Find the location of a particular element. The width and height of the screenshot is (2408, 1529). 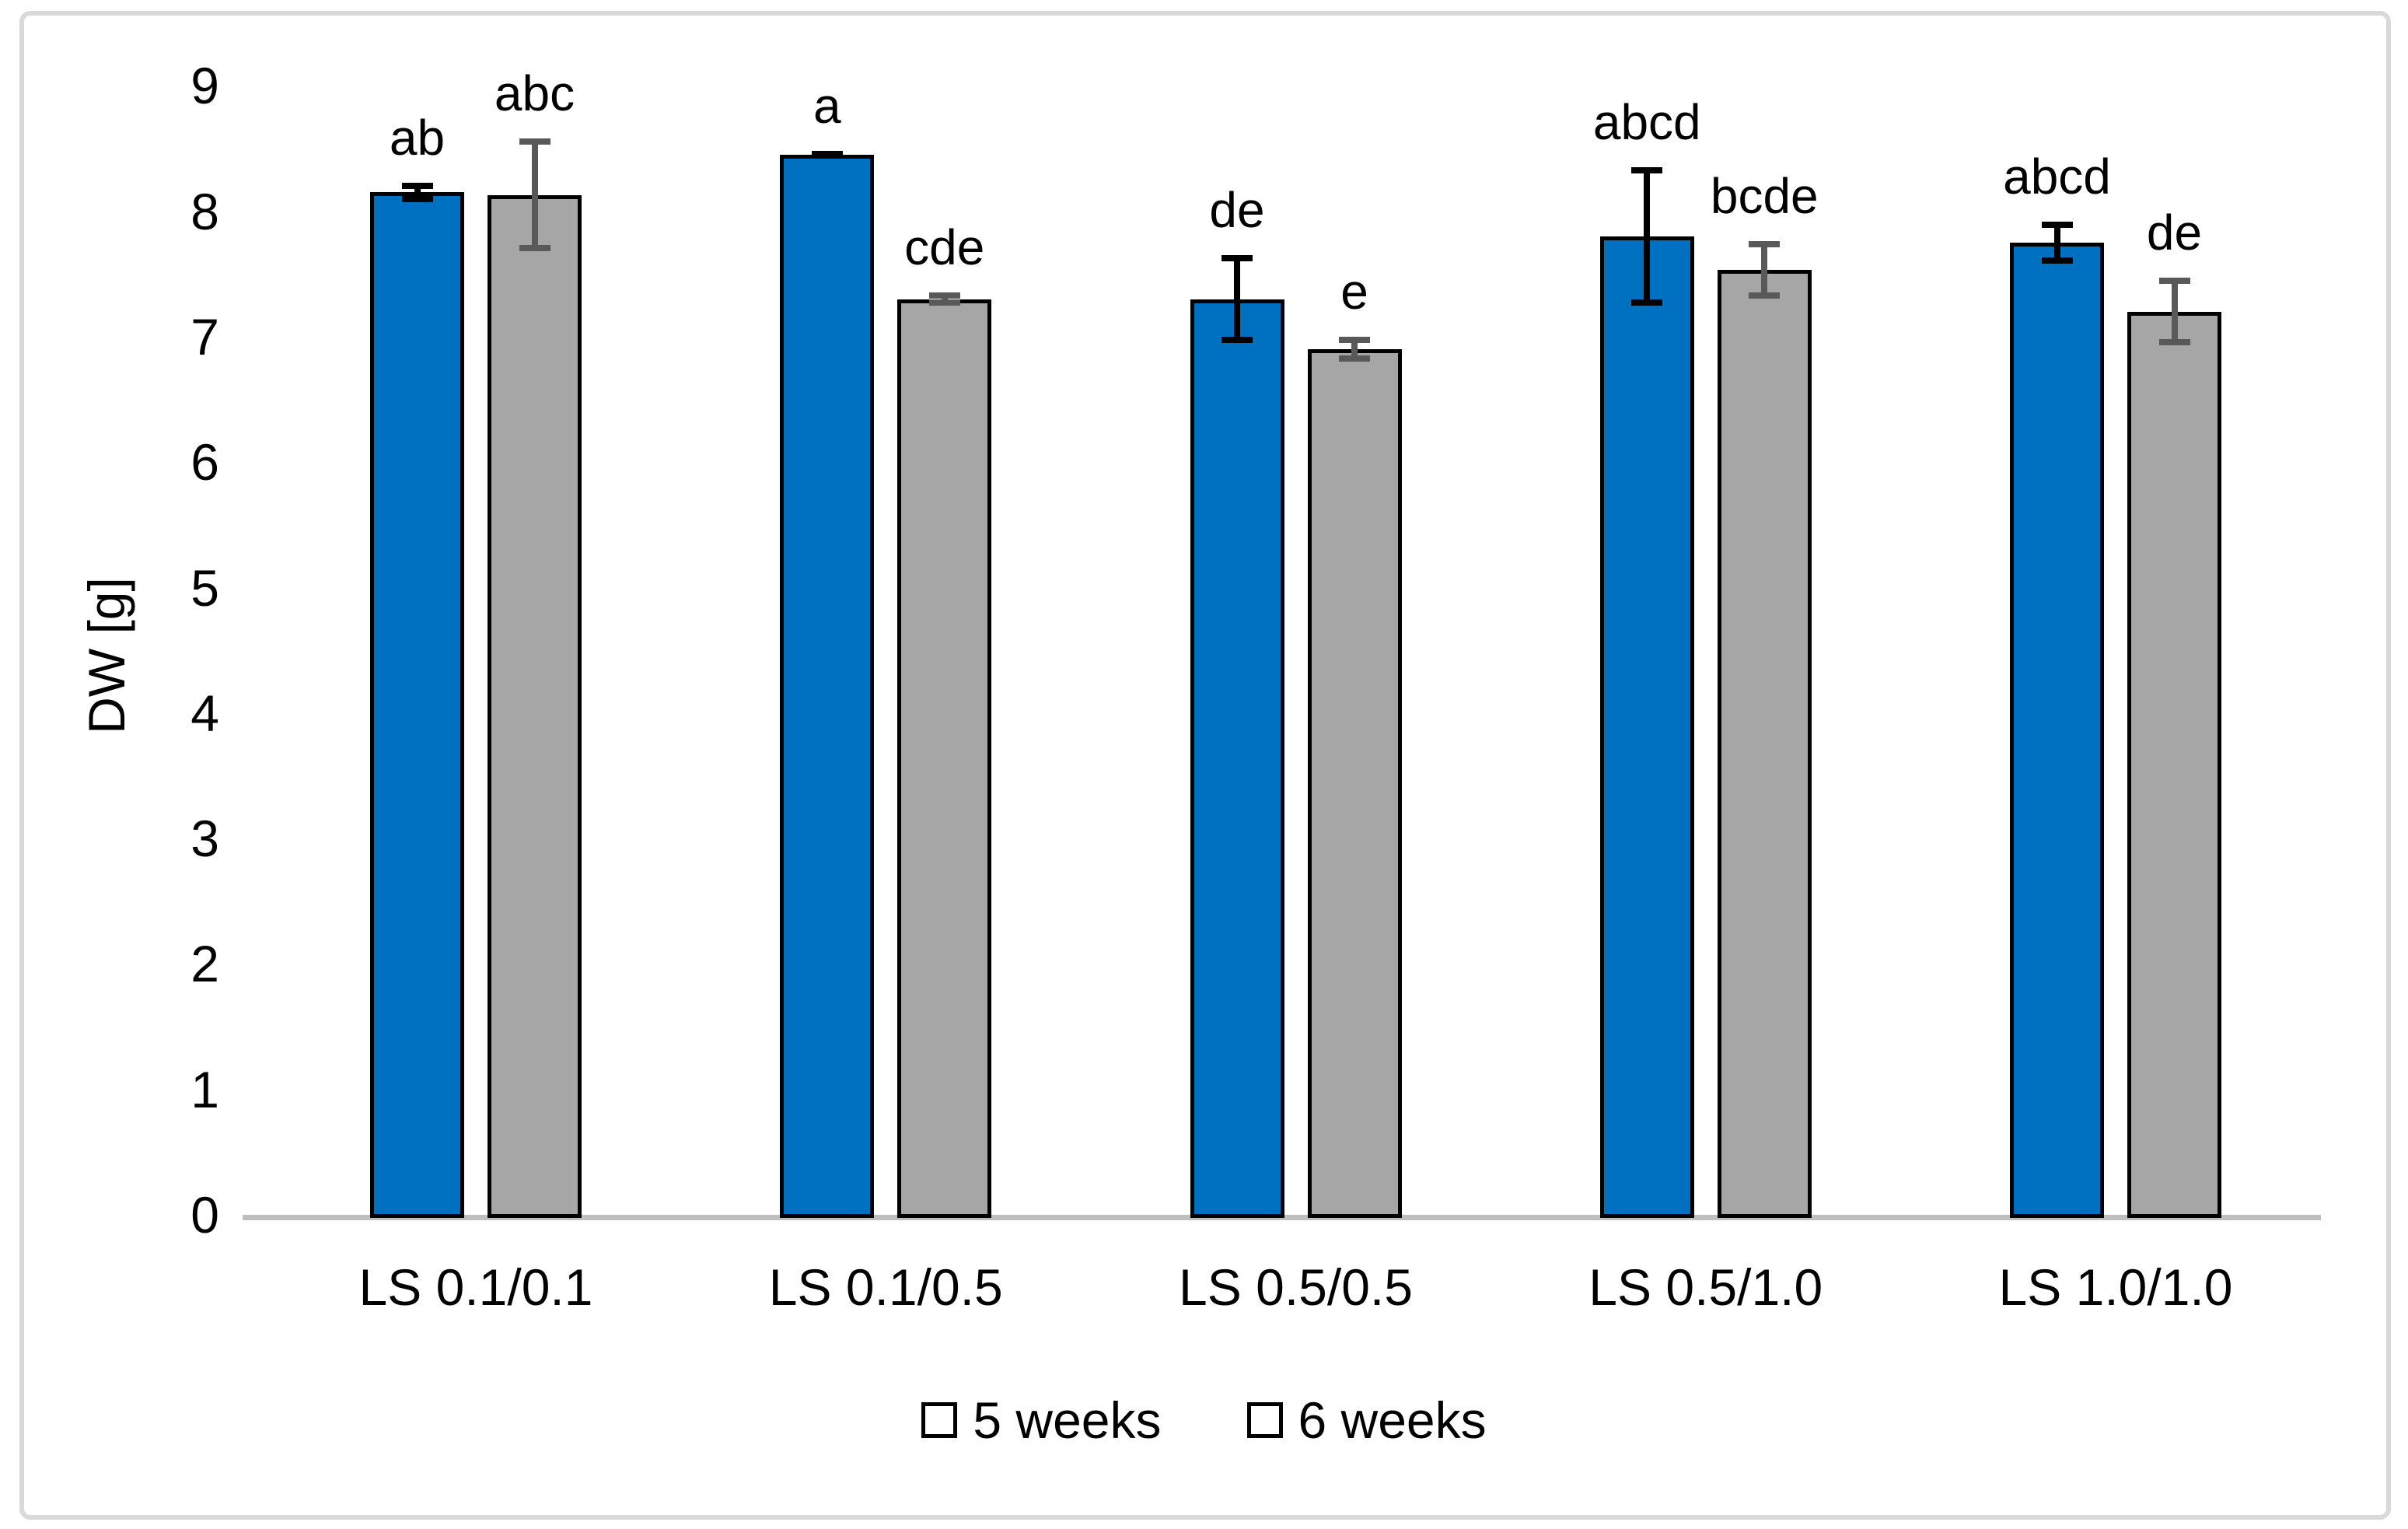

y-tick-label: 2 is located at coordinates (205, 964).